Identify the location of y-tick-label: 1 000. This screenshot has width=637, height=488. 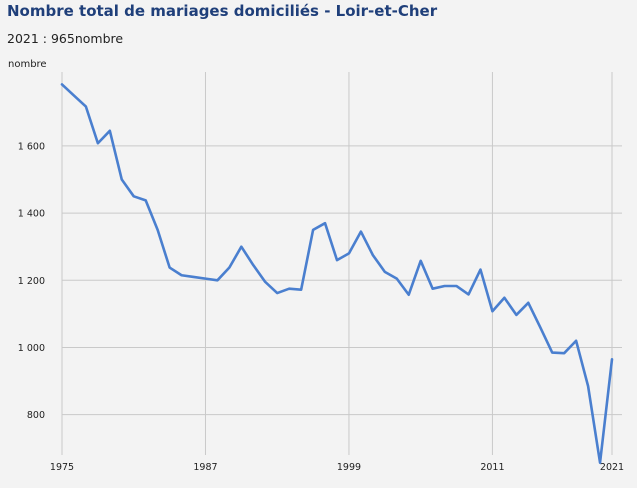
(31, 348).